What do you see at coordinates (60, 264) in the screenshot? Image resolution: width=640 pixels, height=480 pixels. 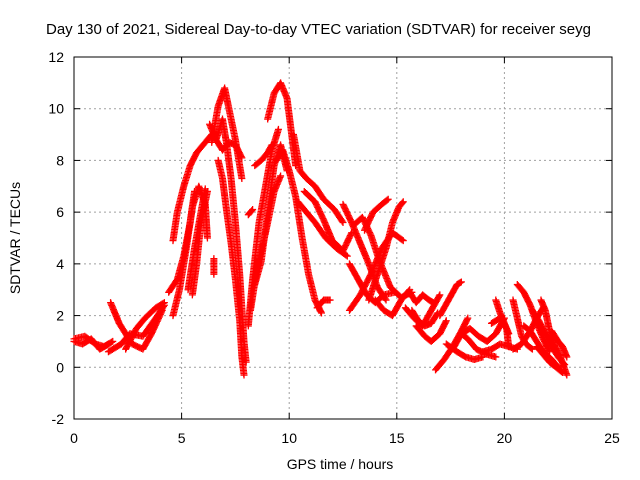 I see `y-tick-label: 4` at bounding box center [60, 264].